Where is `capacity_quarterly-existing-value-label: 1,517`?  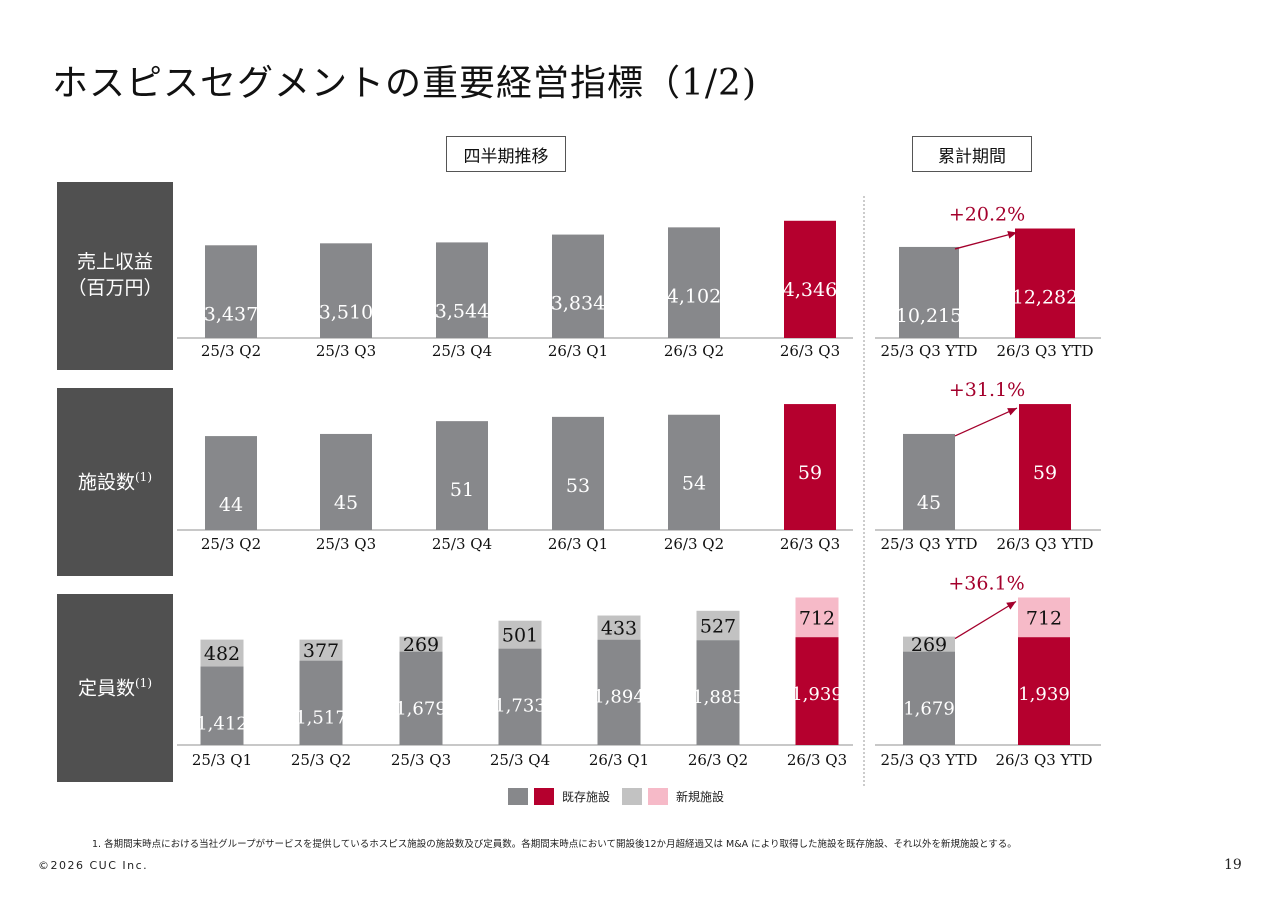
capacity_quarterly-existing-value-label: 1,517 is located at coordinates (321, 718).